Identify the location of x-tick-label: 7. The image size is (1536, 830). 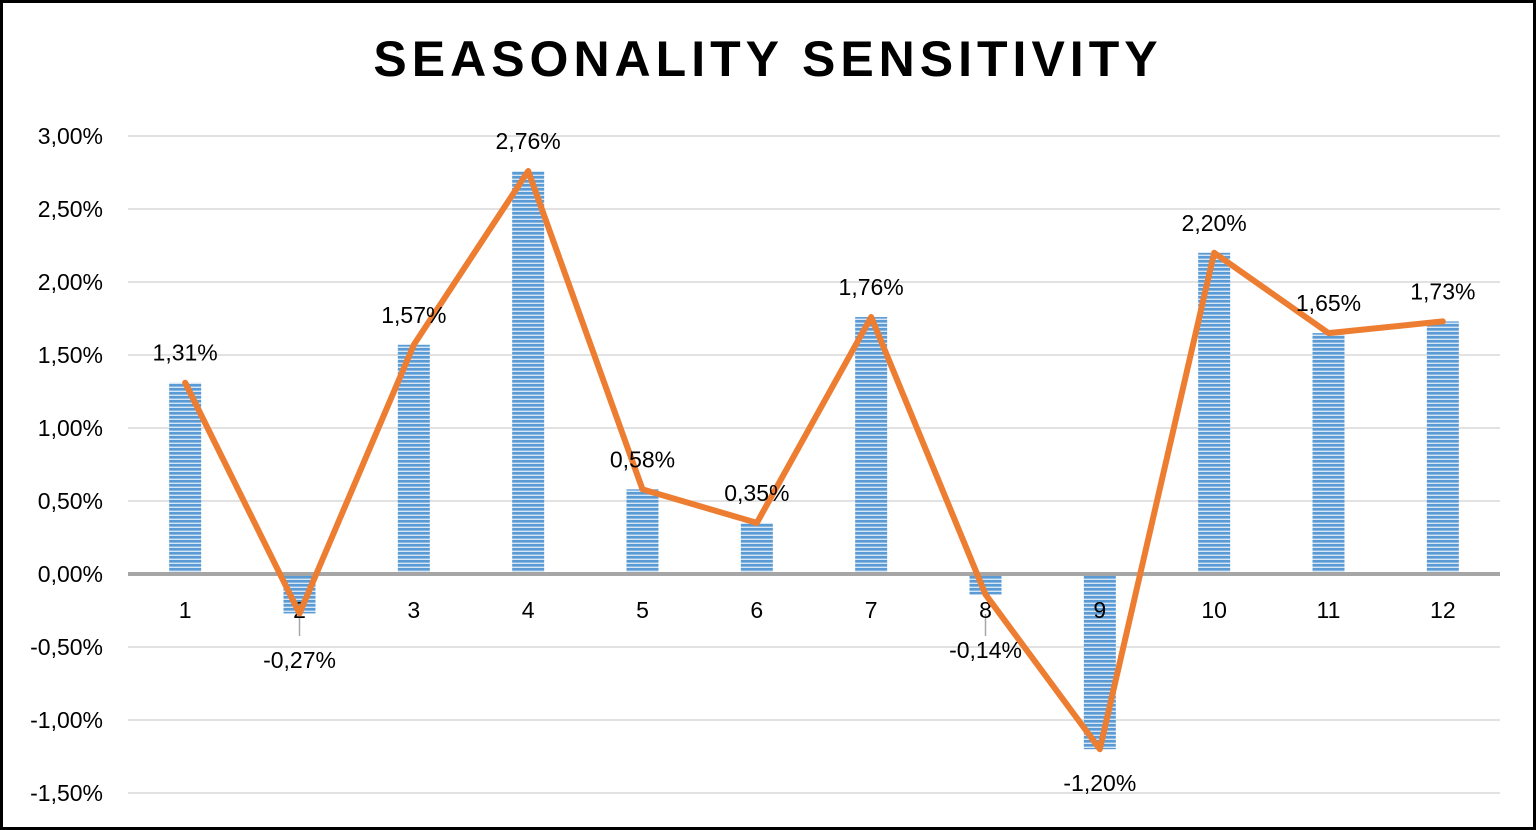
(871, 610).